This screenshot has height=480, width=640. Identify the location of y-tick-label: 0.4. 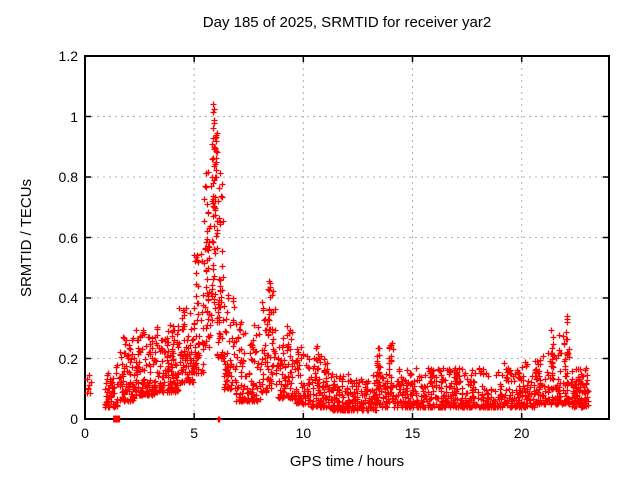
(68, 298).